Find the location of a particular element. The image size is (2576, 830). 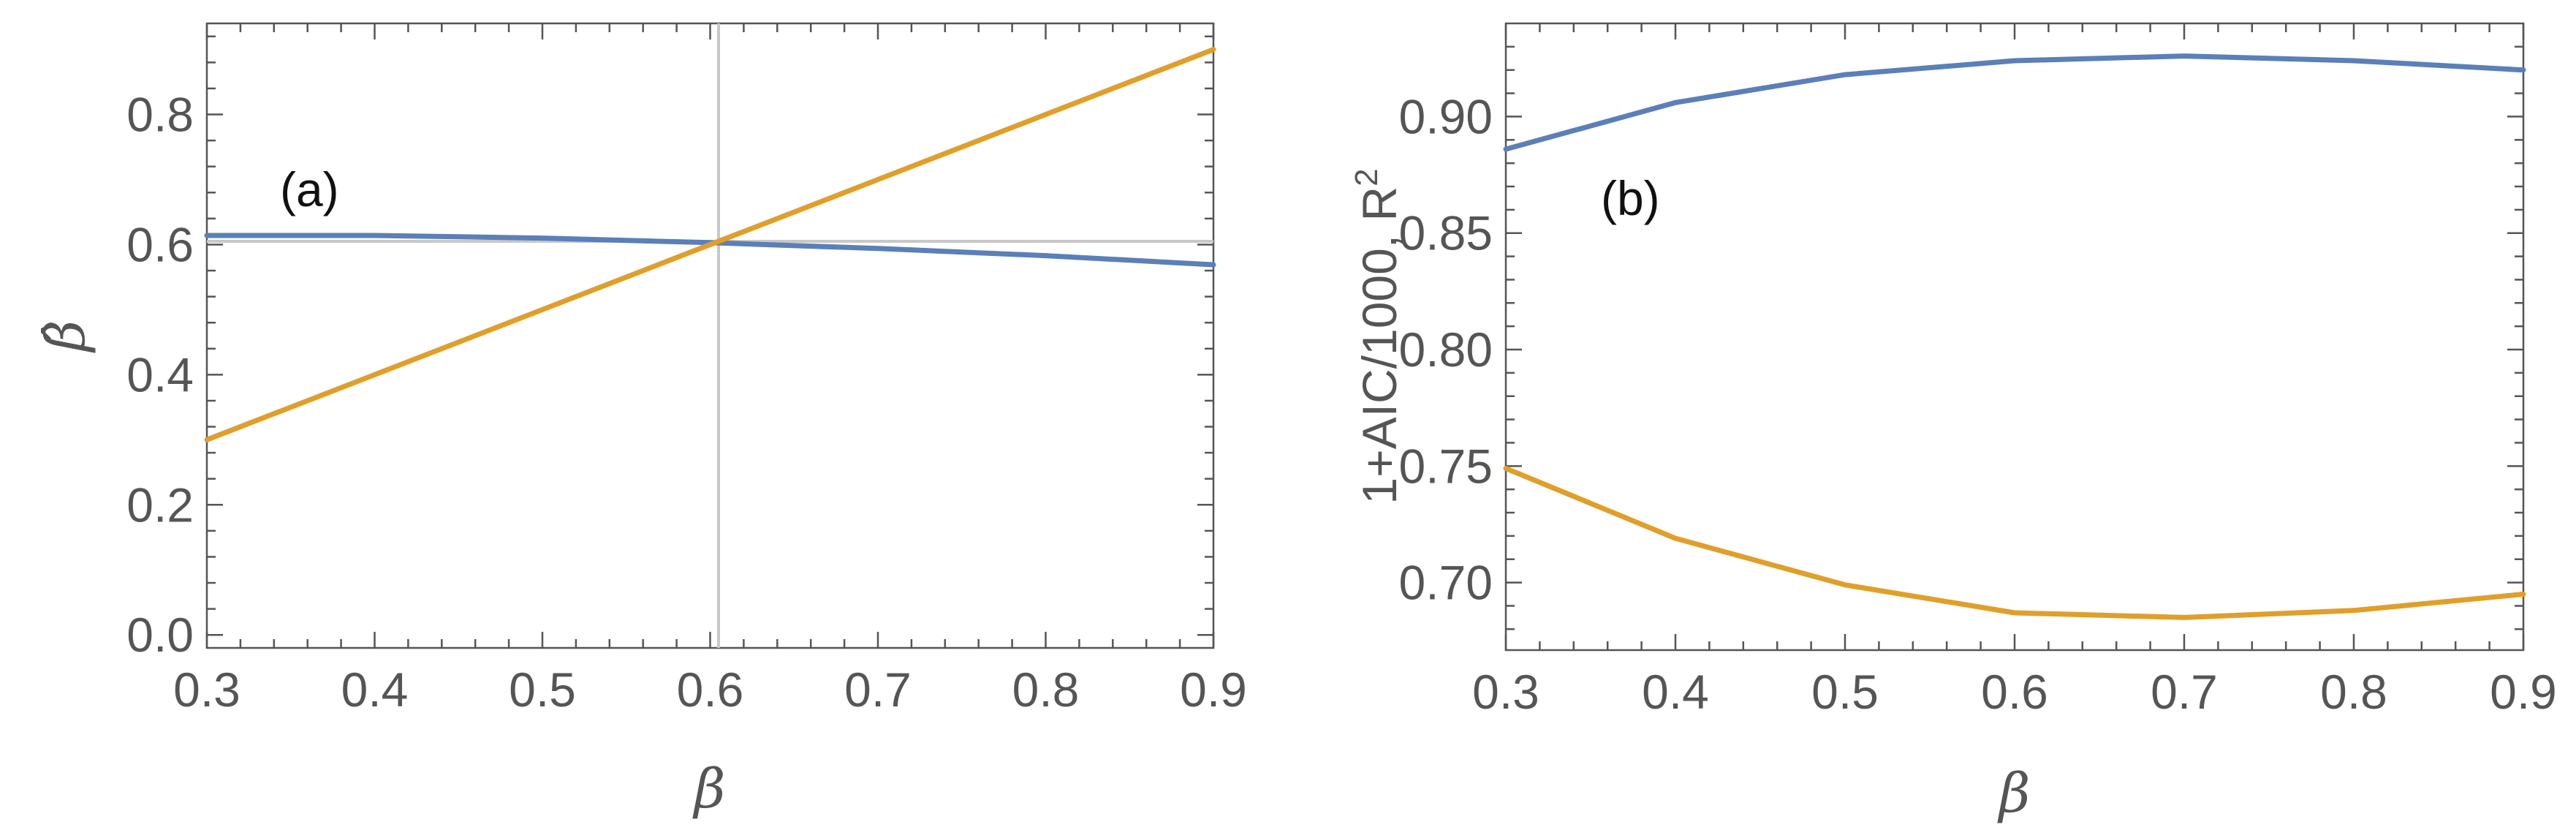

x-tick-label-b: 0.4 is located at coordinates (1675, 692).